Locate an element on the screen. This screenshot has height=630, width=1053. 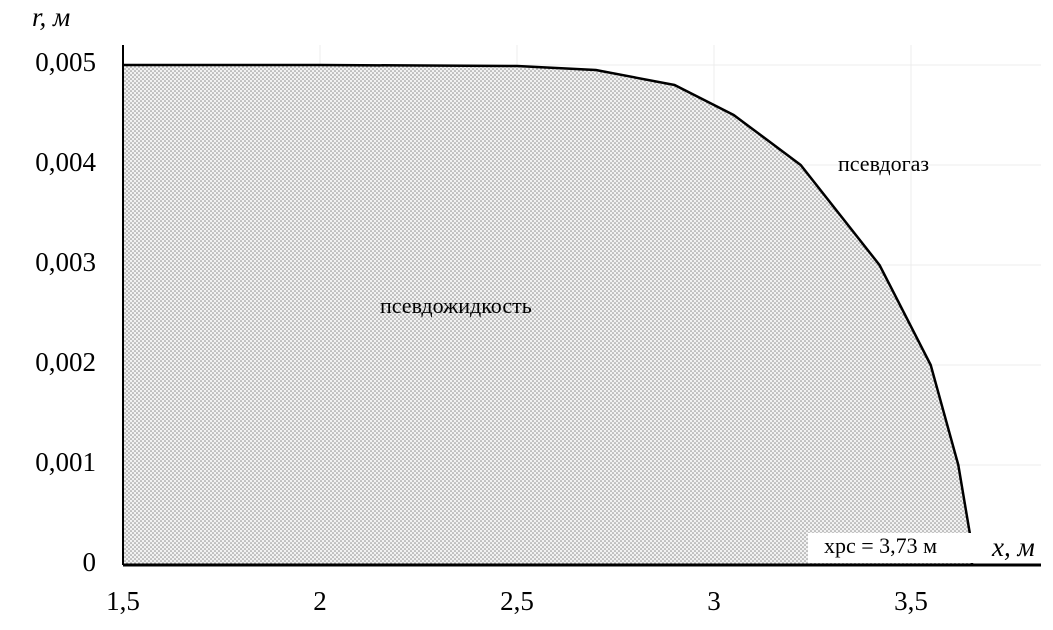
x-tick-label: 3,5 is located at coordinates (911, 601).